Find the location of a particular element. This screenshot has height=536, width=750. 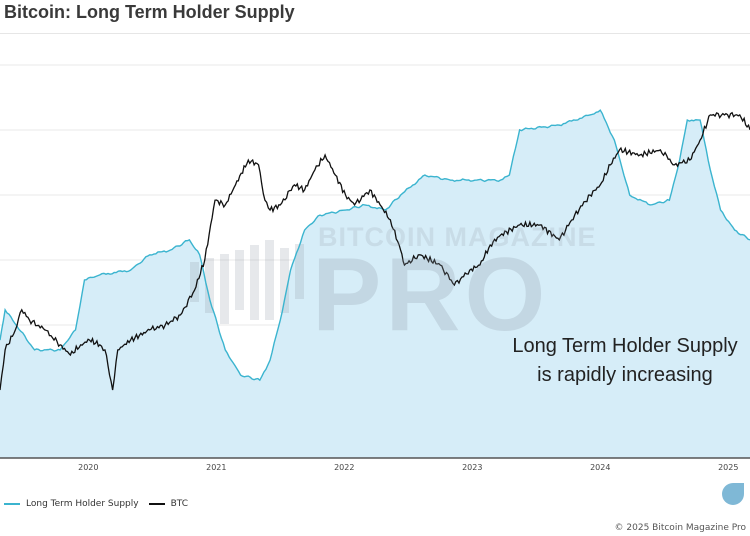

btc-legend-swatch is located at coordinates (156, 504).